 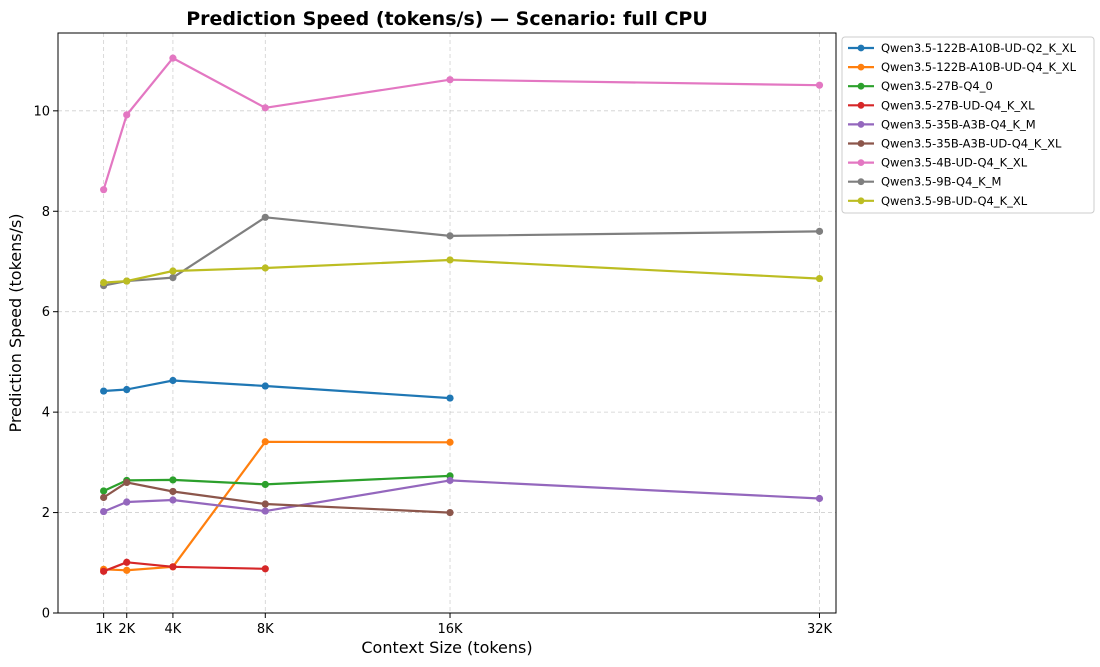 I want to click on legend-item: Qwen3.5-122B-A10B-UD-Q2_K_XL, so click(x=962, y=48).